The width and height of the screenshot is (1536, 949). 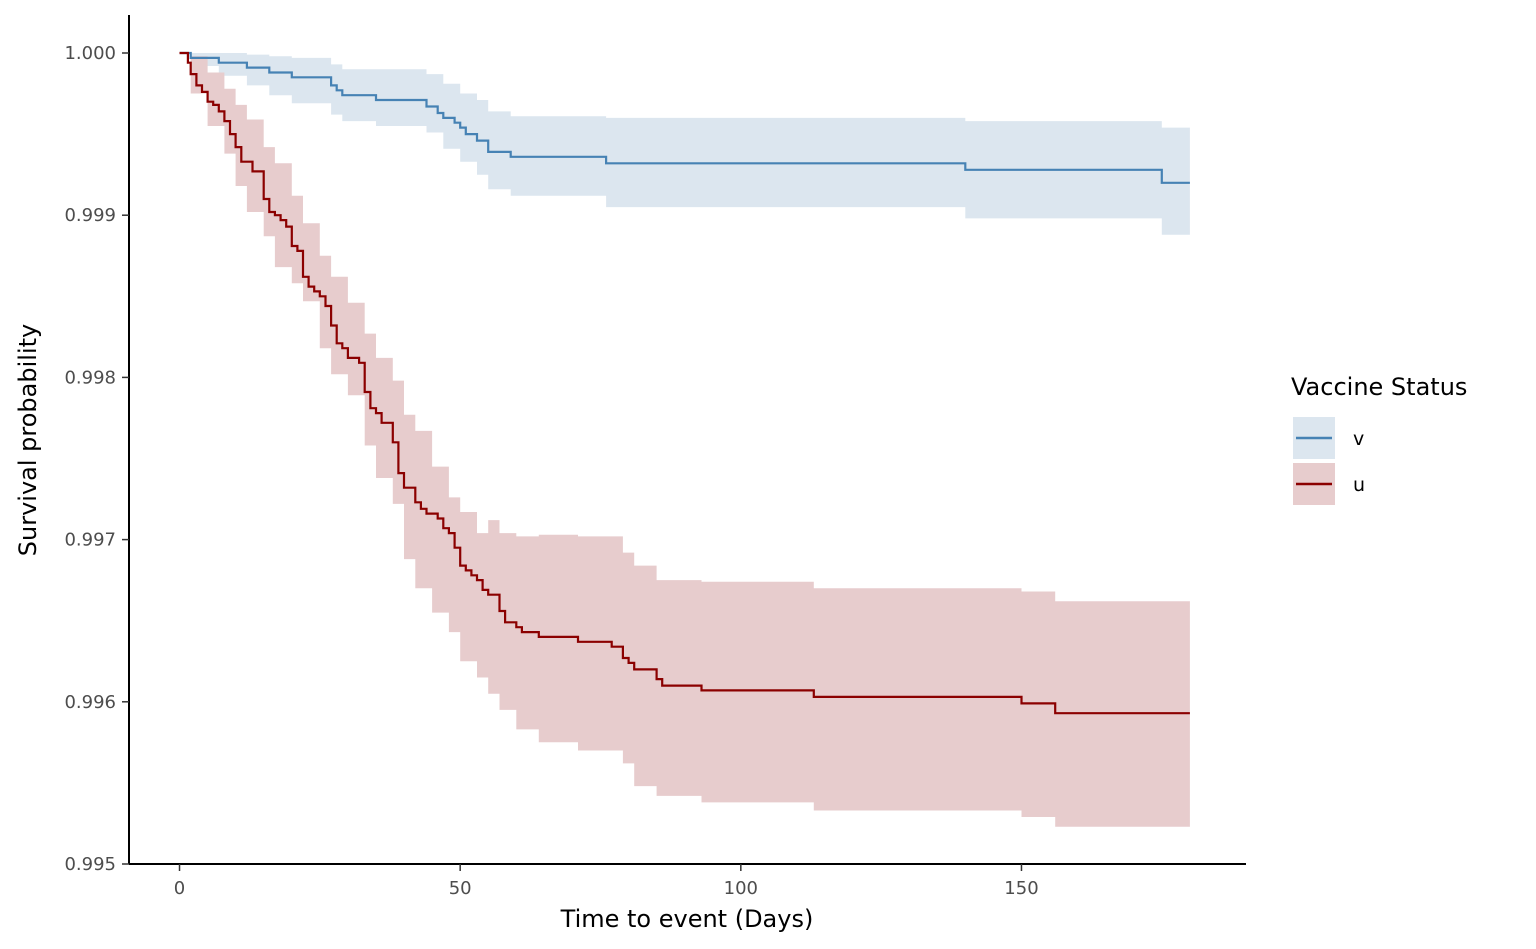 I want to click on confidence-band-v, so click(x=684, y=144).